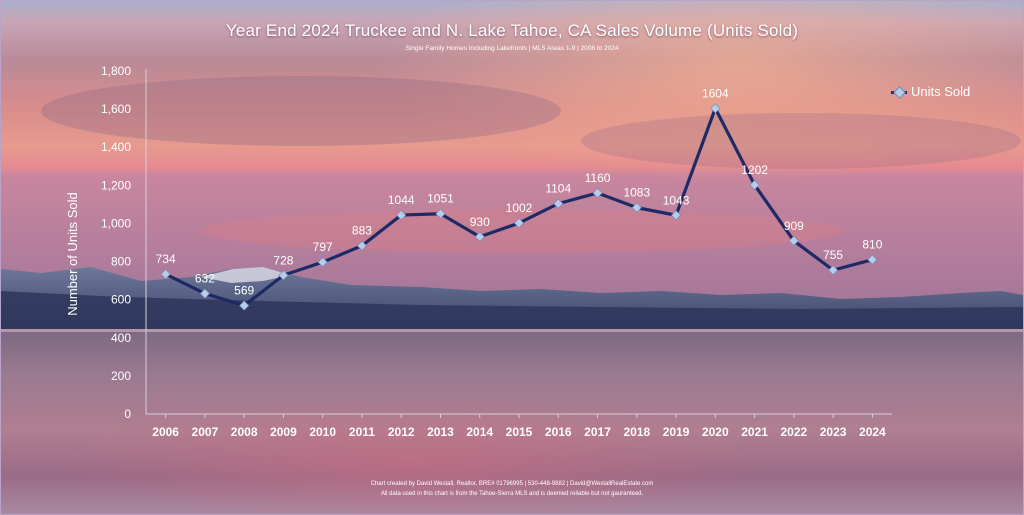 The width and height of the screenshot is (1024, 515). Describe the element at coordinates (362, 231) in the screenshot. I see `data-label: 883` at that location.